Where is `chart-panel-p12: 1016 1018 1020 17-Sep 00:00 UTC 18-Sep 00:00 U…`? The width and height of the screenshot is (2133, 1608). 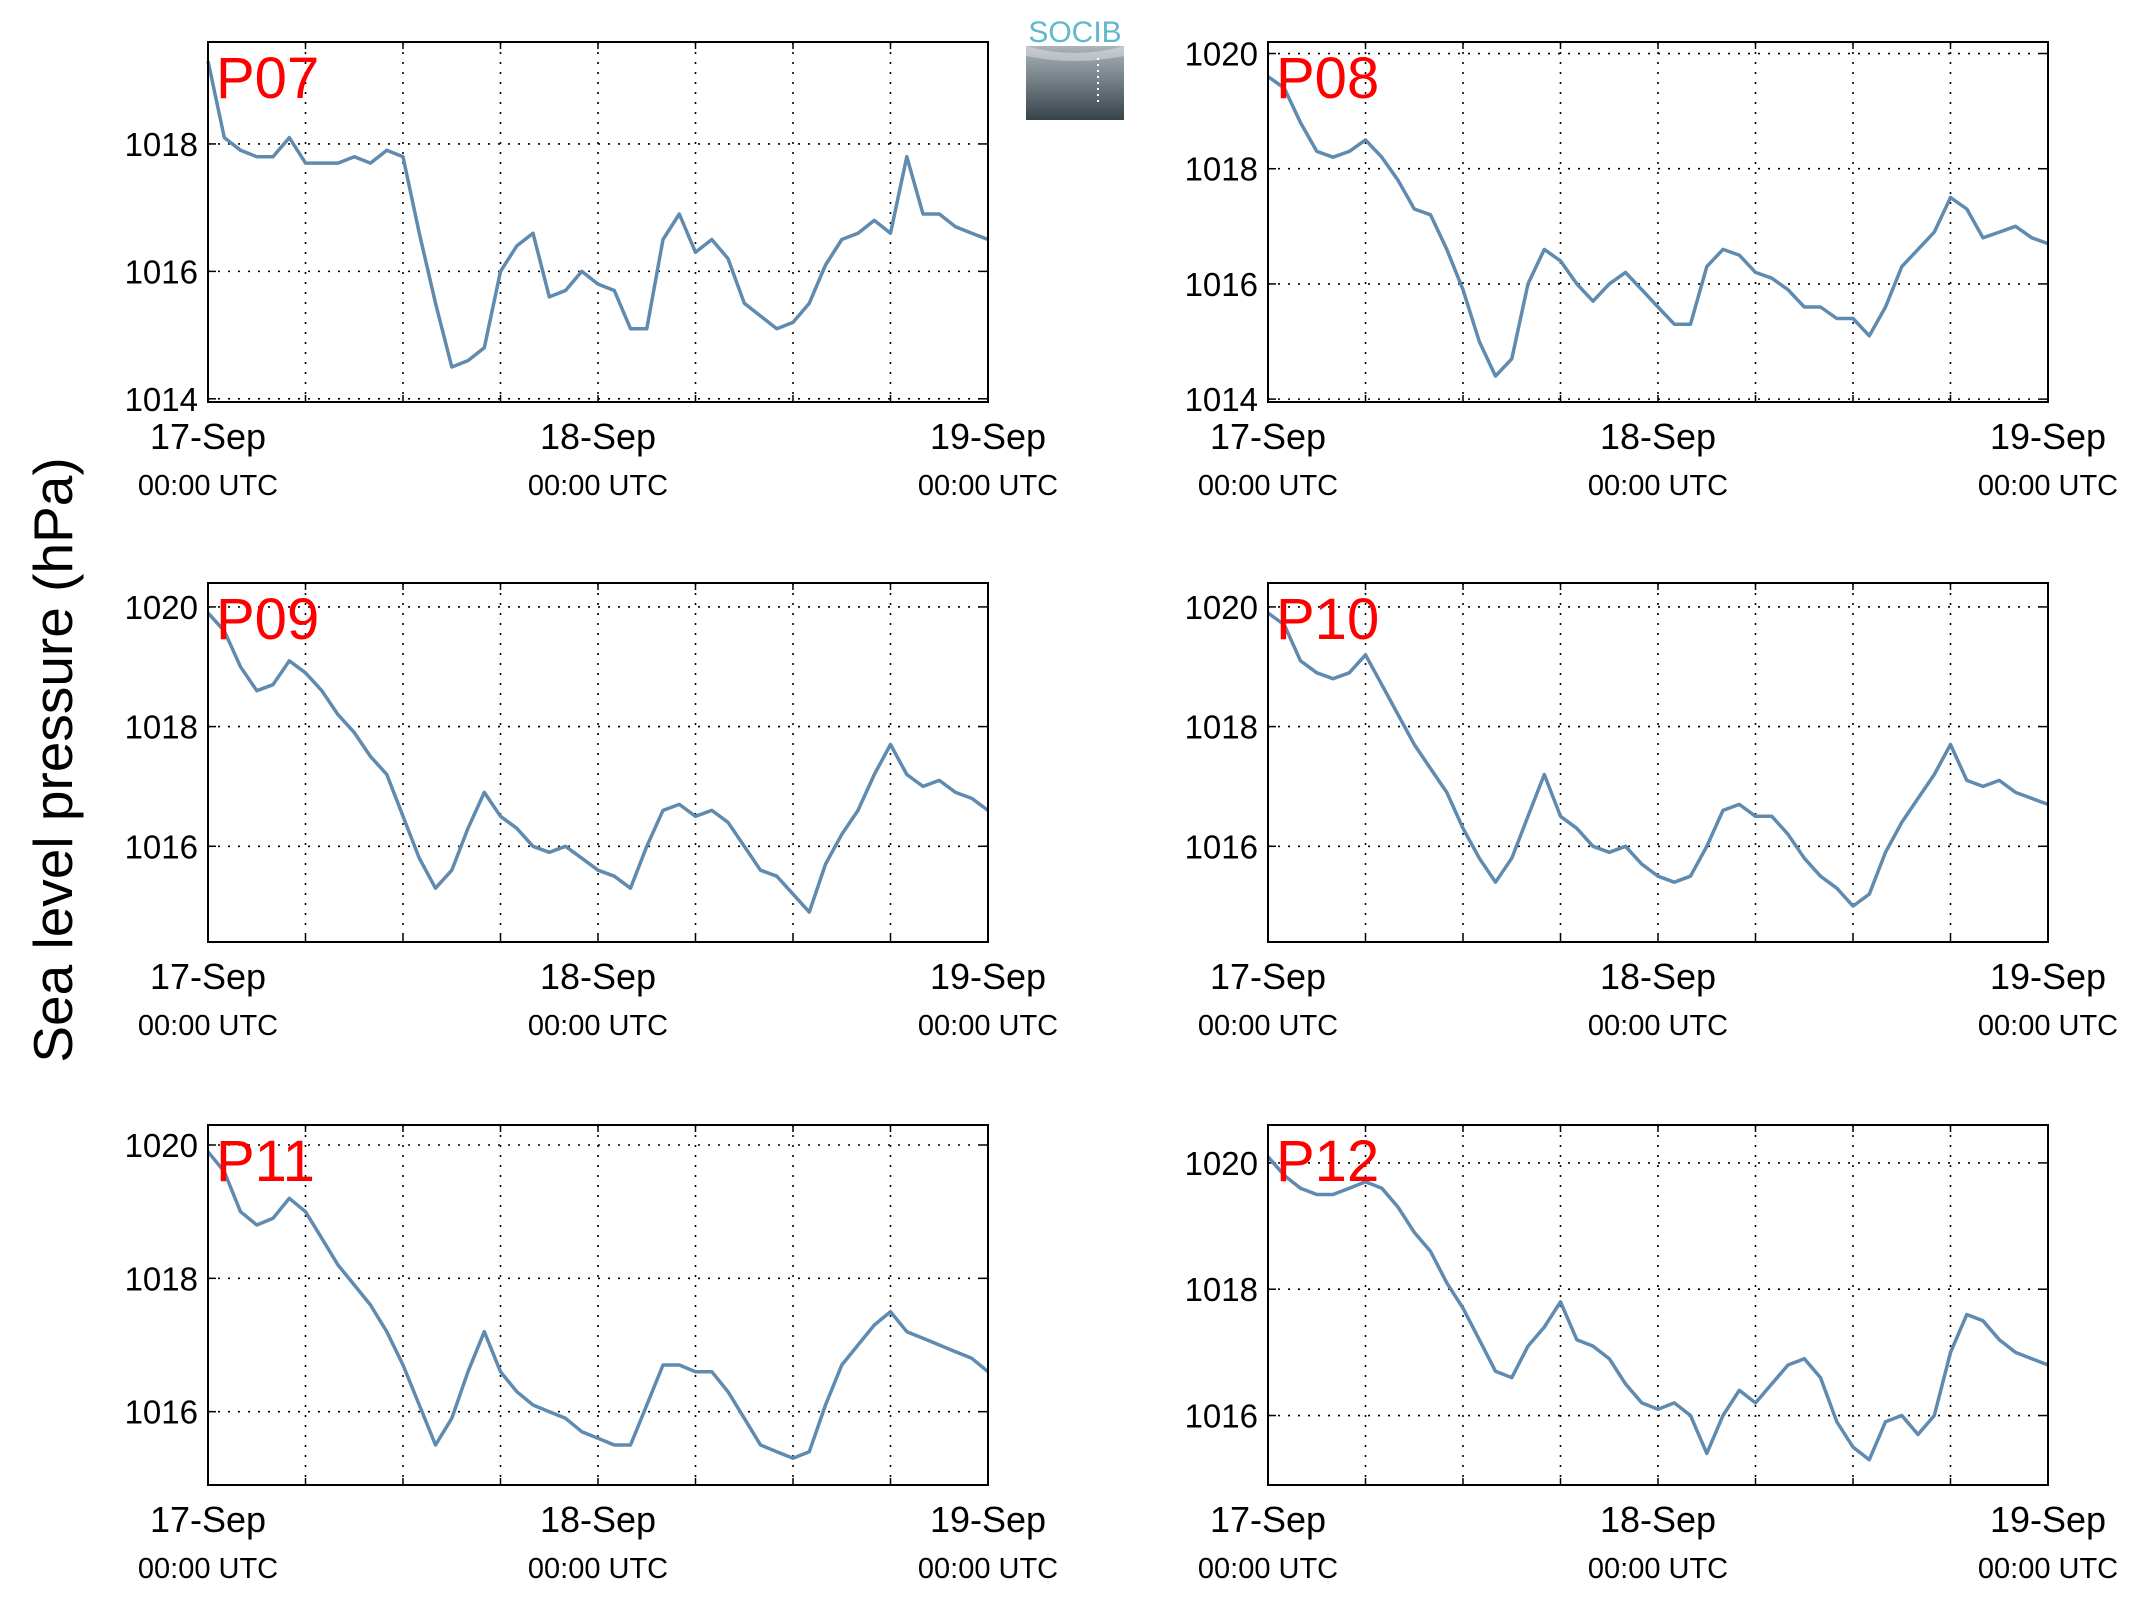 chart-panel-p12: 1016 1018 1020 17-Sep 00:00 UTC 18-Sep 00:00 U… is located at coordinates (1651, 1354).